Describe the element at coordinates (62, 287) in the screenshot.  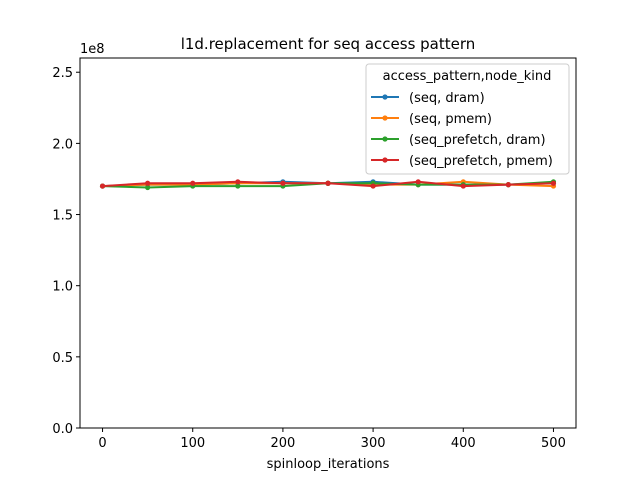
I see `y-tick-label: 1.0` at that location.